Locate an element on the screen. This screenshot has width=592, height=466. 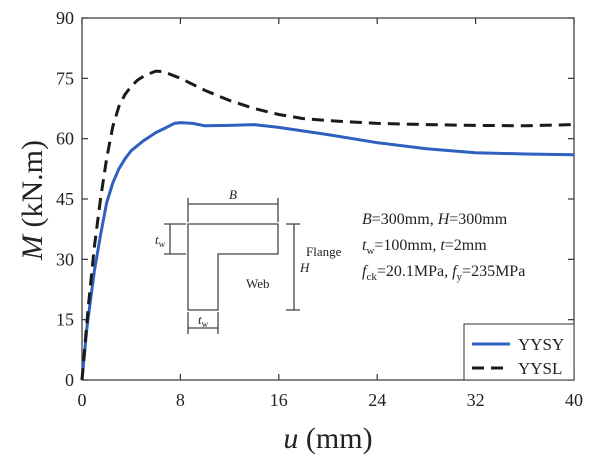
cross-section-labels: B H tw tw Web Flange is located at coordinates (248, 258).